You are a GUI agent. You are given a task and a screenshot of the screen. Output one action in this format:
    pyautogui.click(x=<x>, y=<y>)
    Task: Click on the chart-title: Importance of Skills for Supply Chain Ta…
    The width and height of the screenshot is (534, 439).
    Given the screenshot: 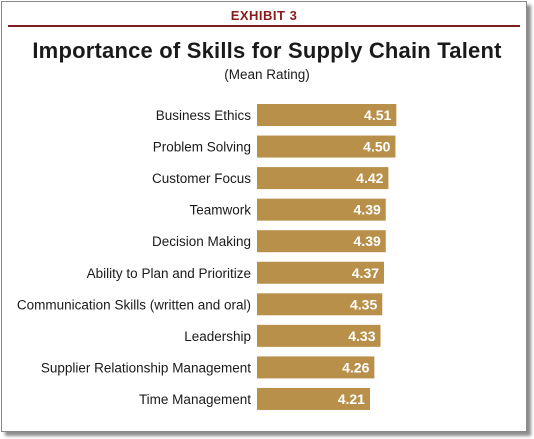 What is the action you would take?
    pyautogui.click(x=267, y=50)
    